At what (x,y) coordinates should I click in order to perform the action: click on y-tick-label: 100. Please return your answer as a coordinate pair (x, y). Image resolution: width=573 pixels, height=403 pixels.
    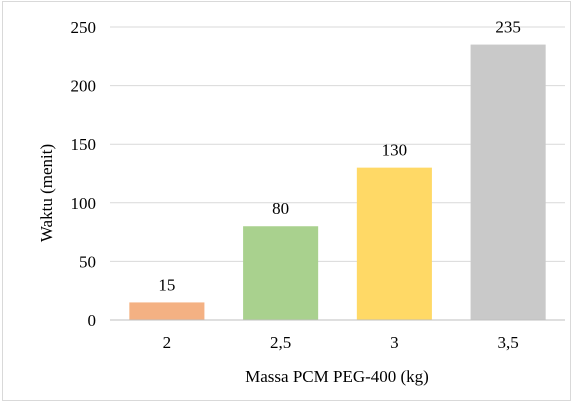
    Looking at the image, I should click on (84, 203).